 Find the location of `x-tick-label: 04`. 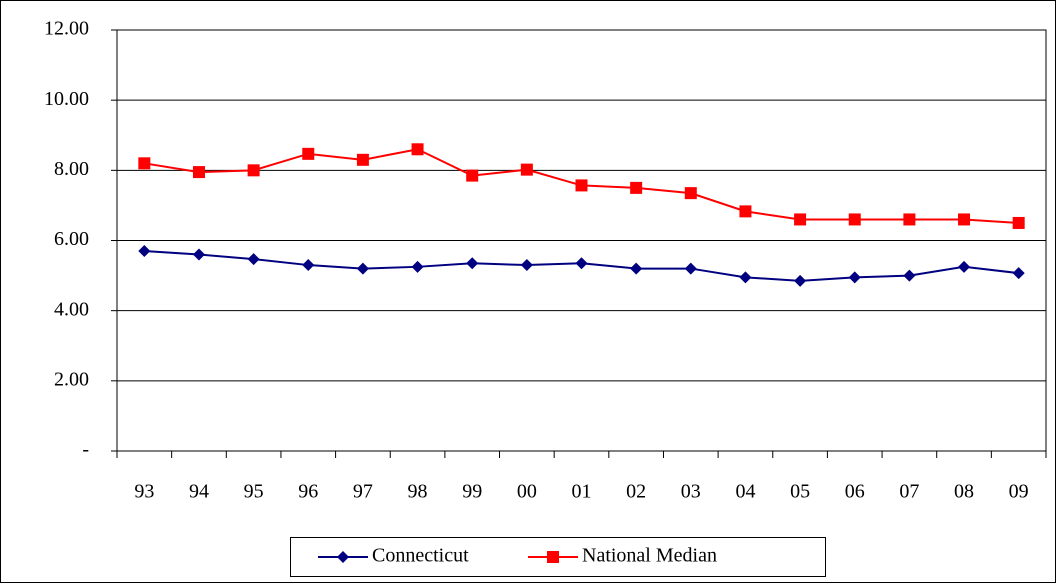

x-tick-label: 04 is located at coordinates (745, 492).